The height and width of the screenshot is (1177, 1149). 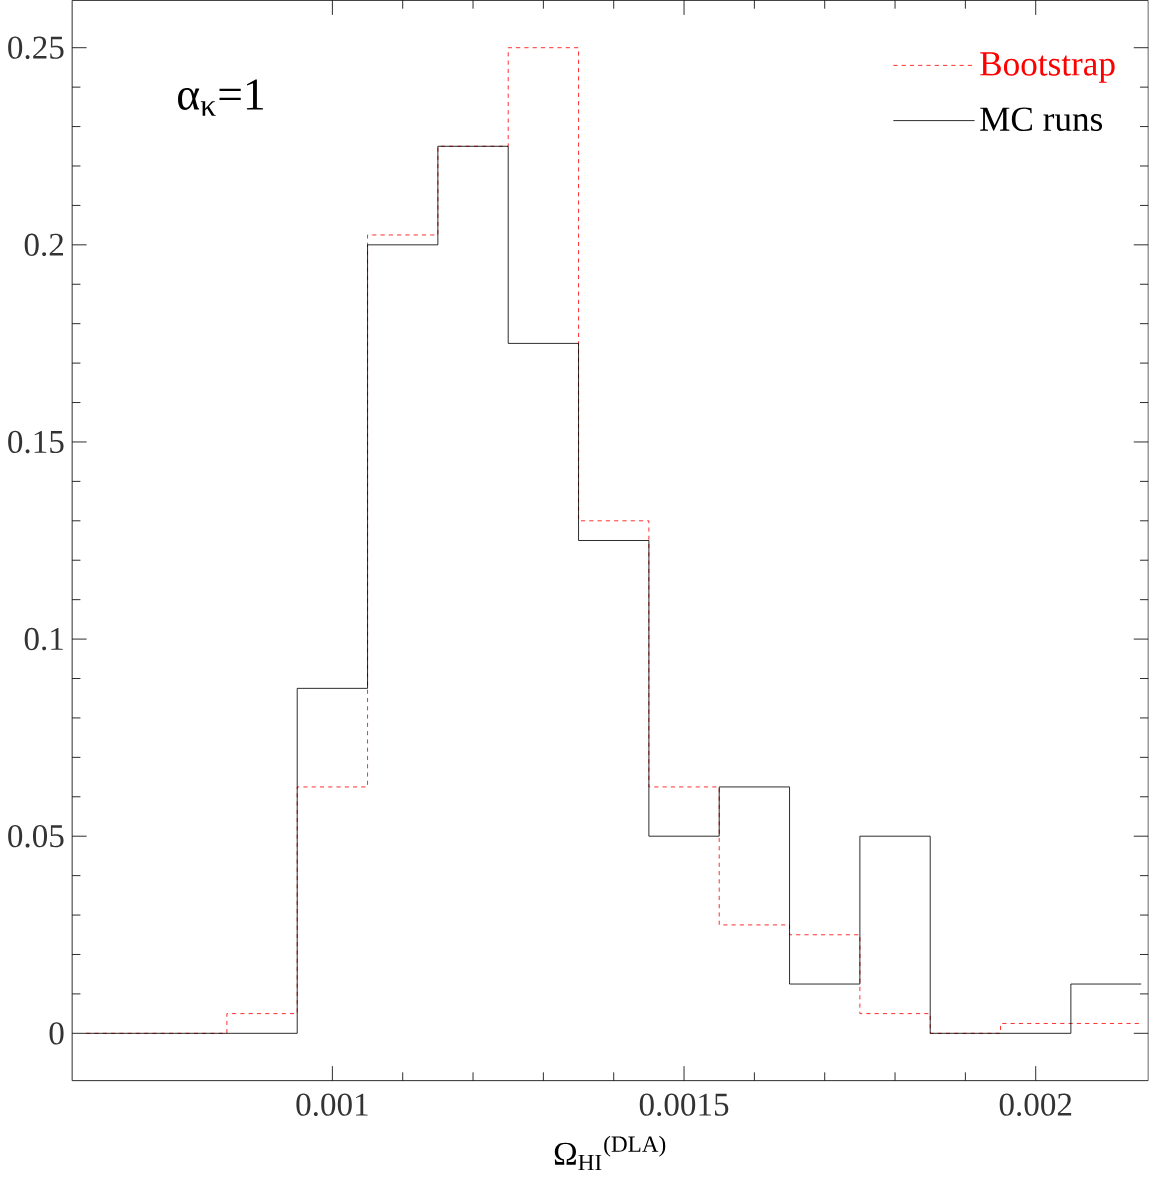 What do you see at coordinates (1035, 1104) in the screenshot?
I see `x-tick-label: 0.002` at bounding box center [1035, 1104].